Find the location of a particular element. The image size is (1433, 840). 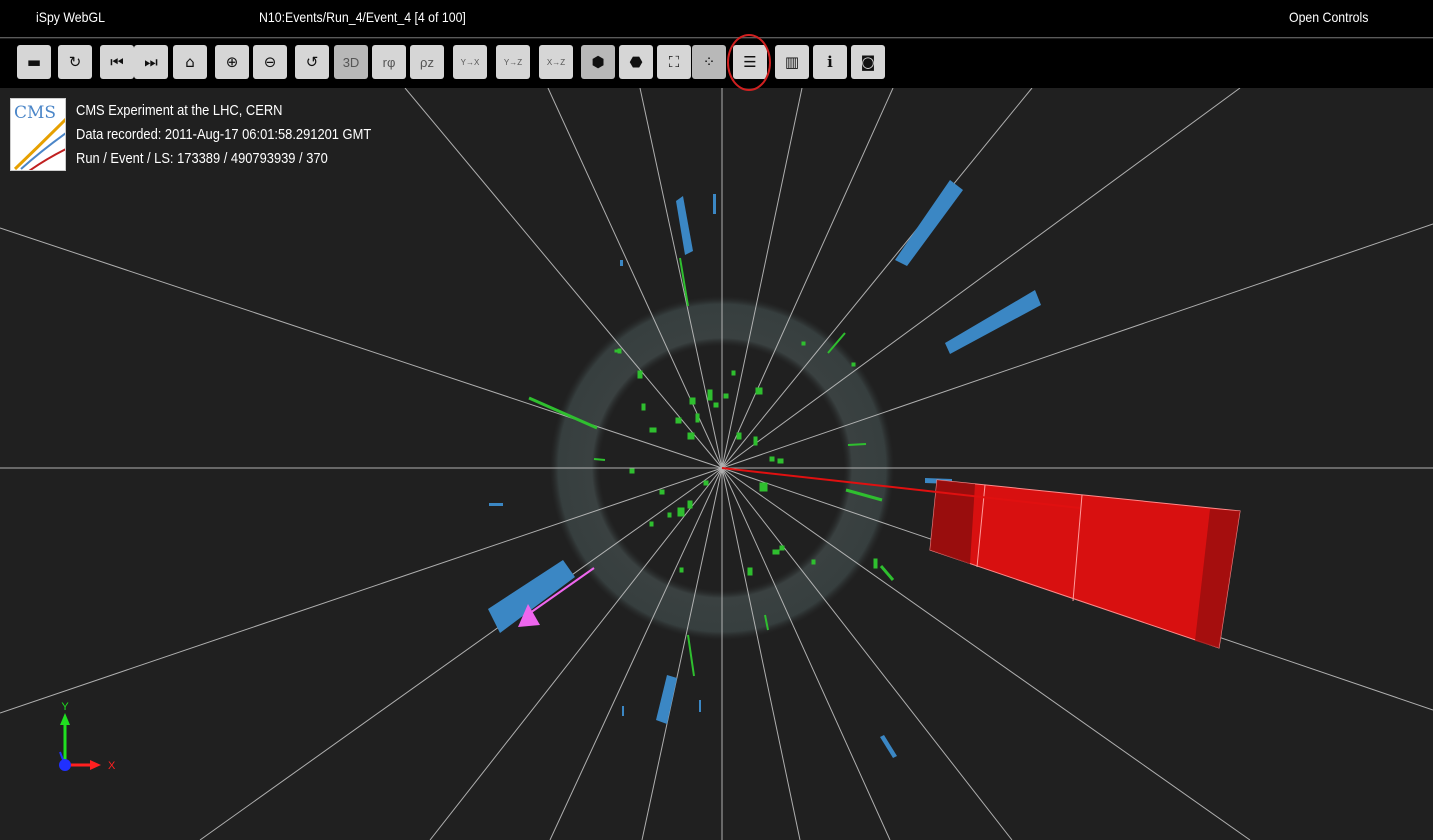

zoom-out-button: ⊖ is located at coordinates (270, 62).